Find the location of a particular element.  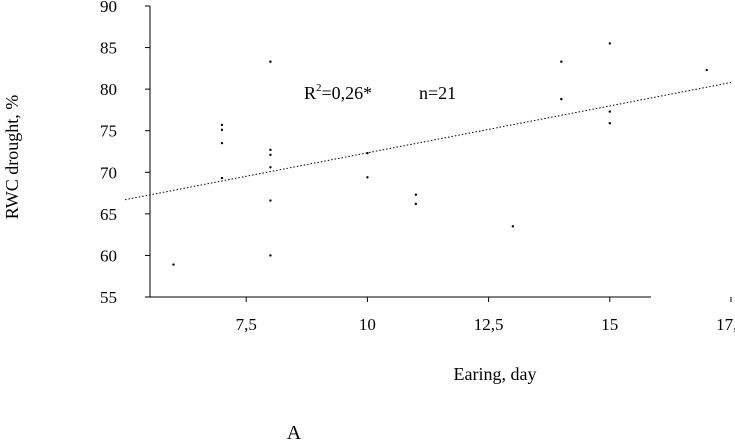

x-tick-label: 10 is located at coordinates (367, 324).